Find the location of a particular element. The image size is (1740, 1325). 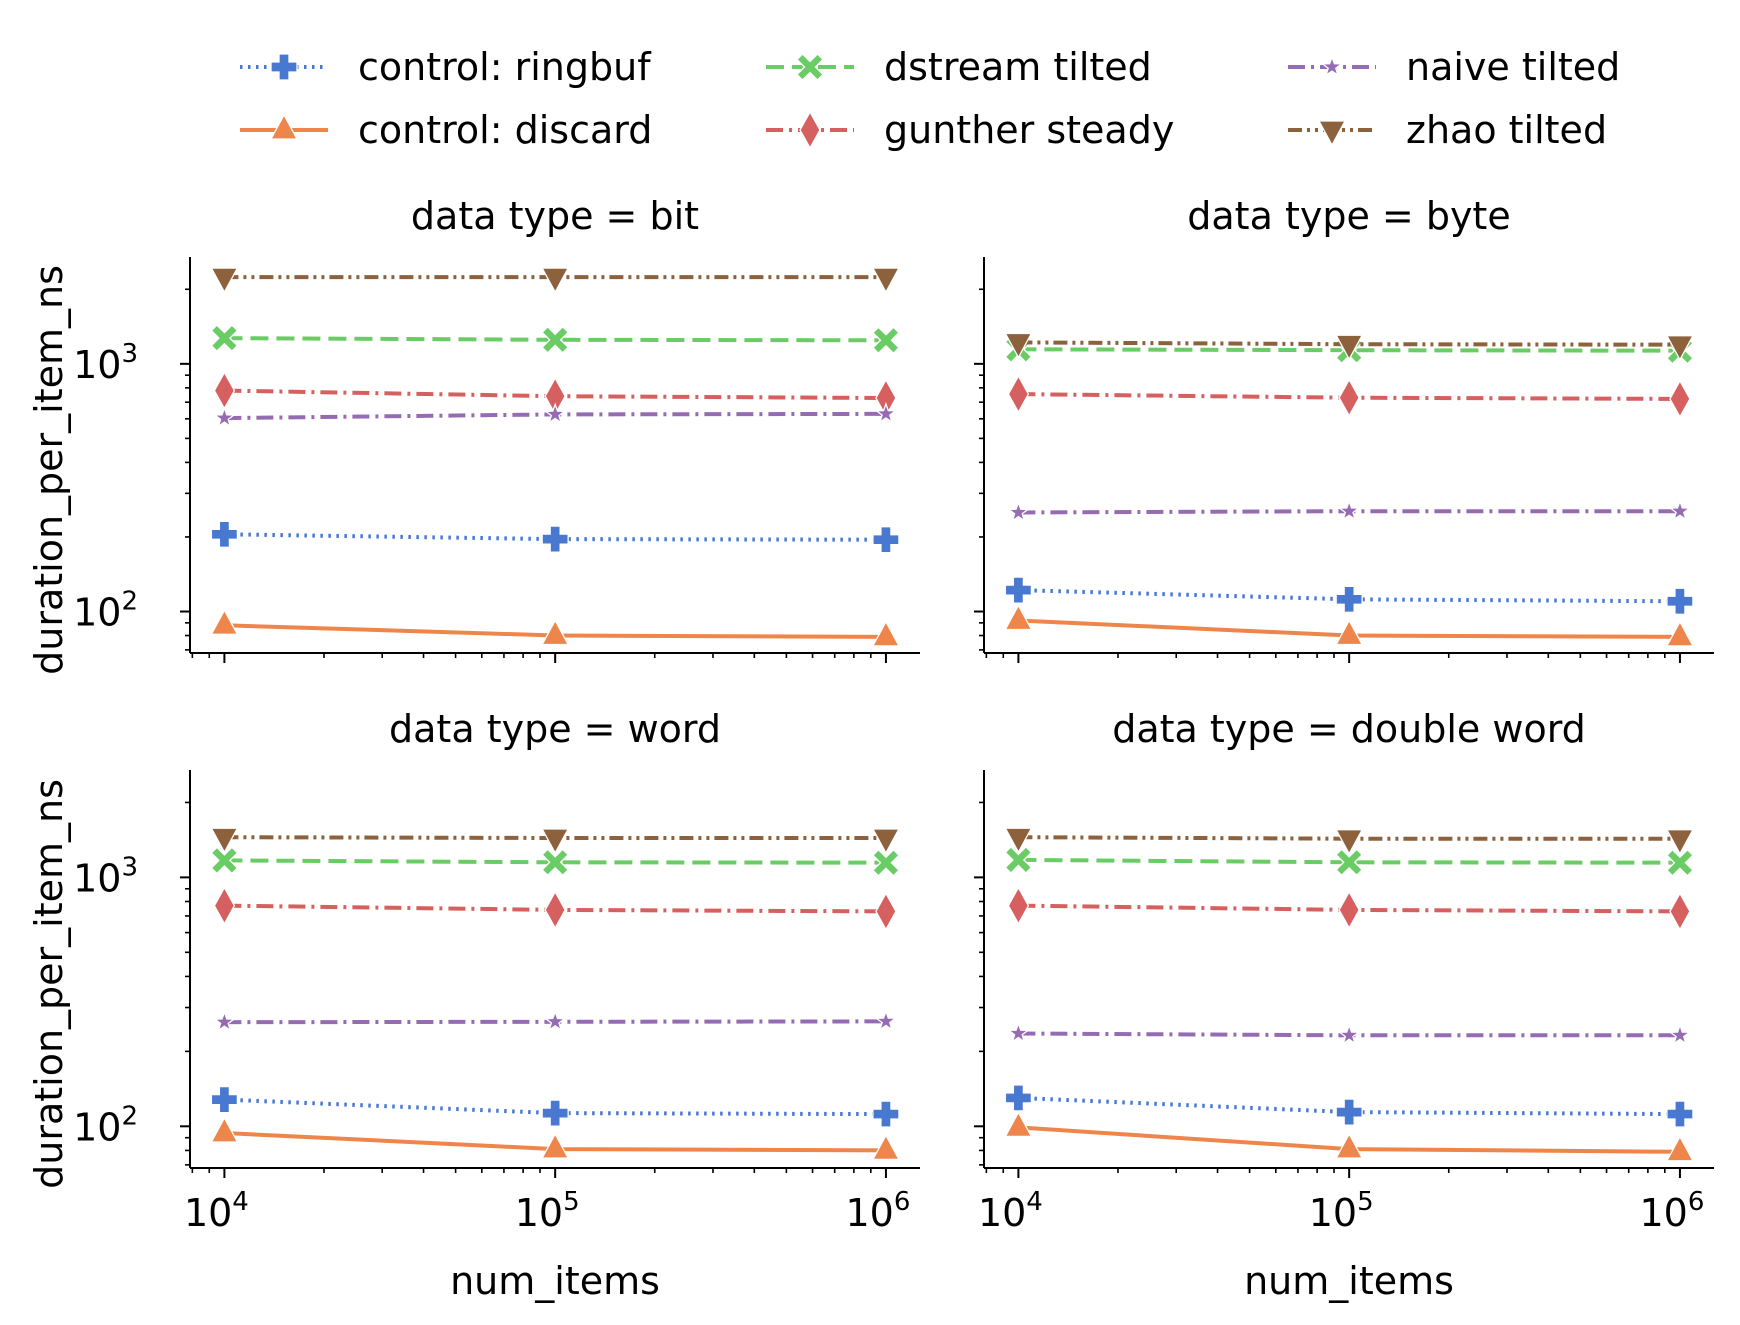

legend-item-control-ringbuf: control: ringbuf is located at coordinates (446, 67).